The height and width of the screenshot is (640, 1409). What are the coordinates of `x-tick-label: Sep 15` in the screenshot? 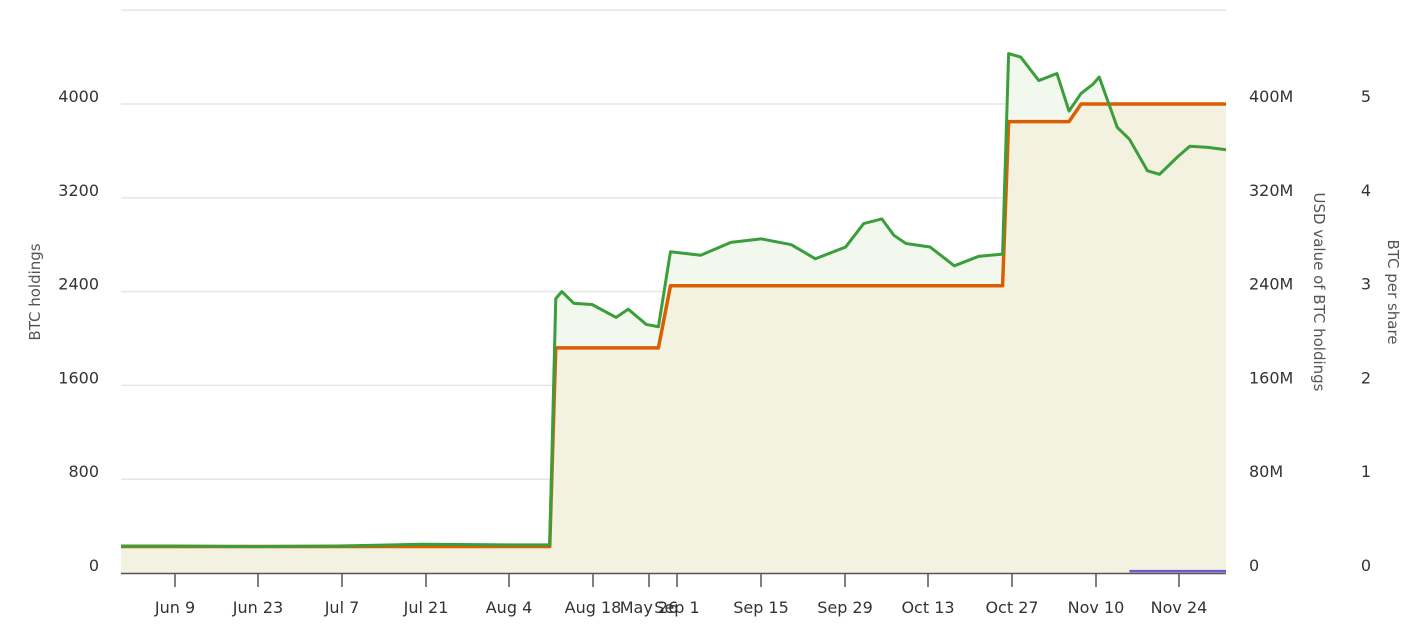 It's located at (761, 607).